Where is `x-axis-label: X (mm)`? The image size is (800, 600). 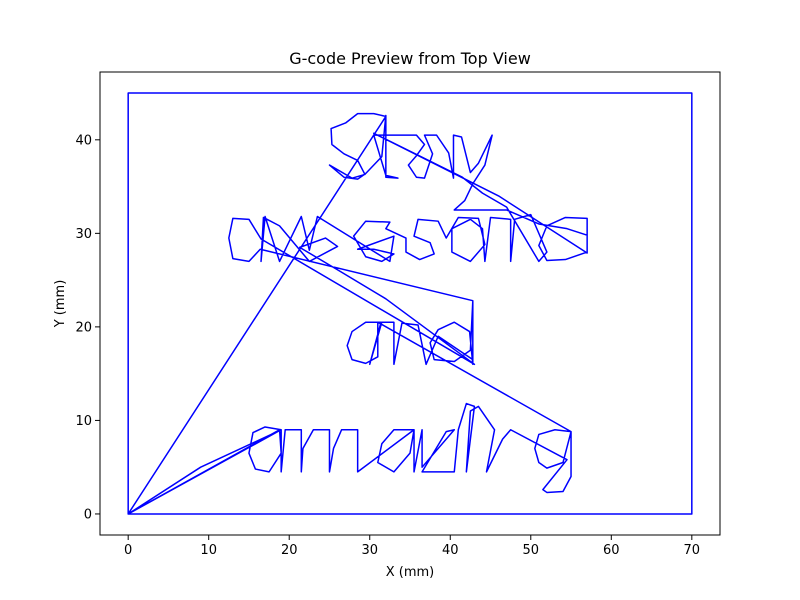
x-axis-label: X (mm) is located at coordinates (410, 572).